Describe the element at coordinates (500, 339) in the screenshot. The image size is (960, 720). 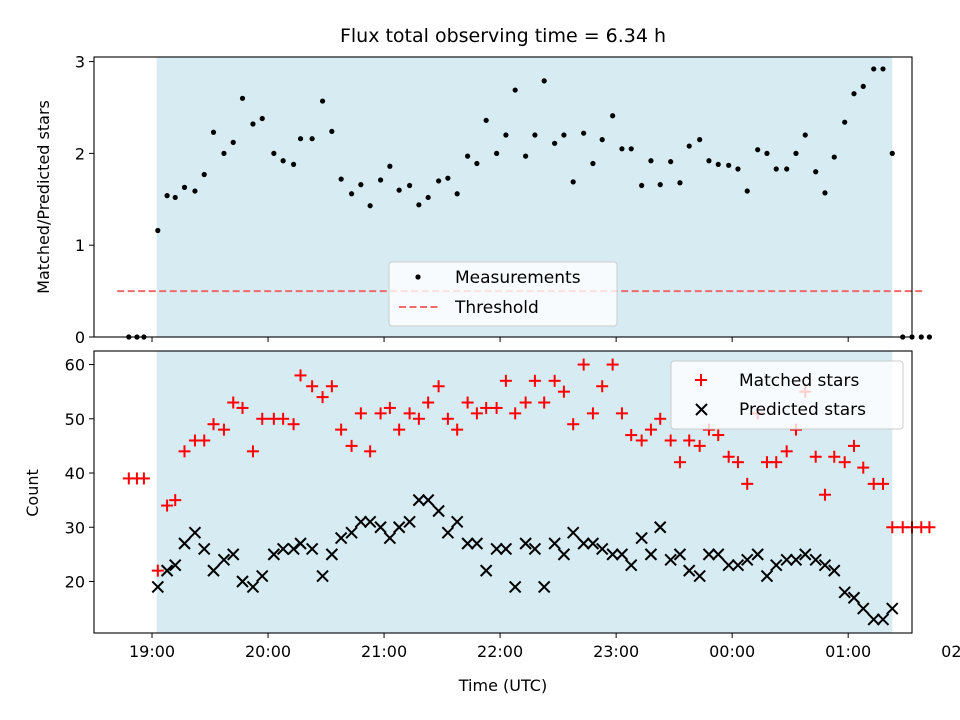
I see `ratio-x-ticks` at that location.